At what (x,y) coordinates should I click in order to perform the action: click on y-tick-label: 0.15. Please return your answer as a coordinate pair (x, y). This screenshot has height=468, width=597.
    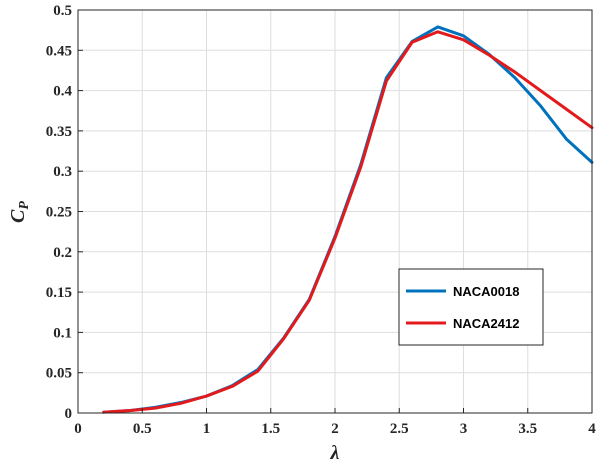
    Looking at the image, I should click on (59, 293).